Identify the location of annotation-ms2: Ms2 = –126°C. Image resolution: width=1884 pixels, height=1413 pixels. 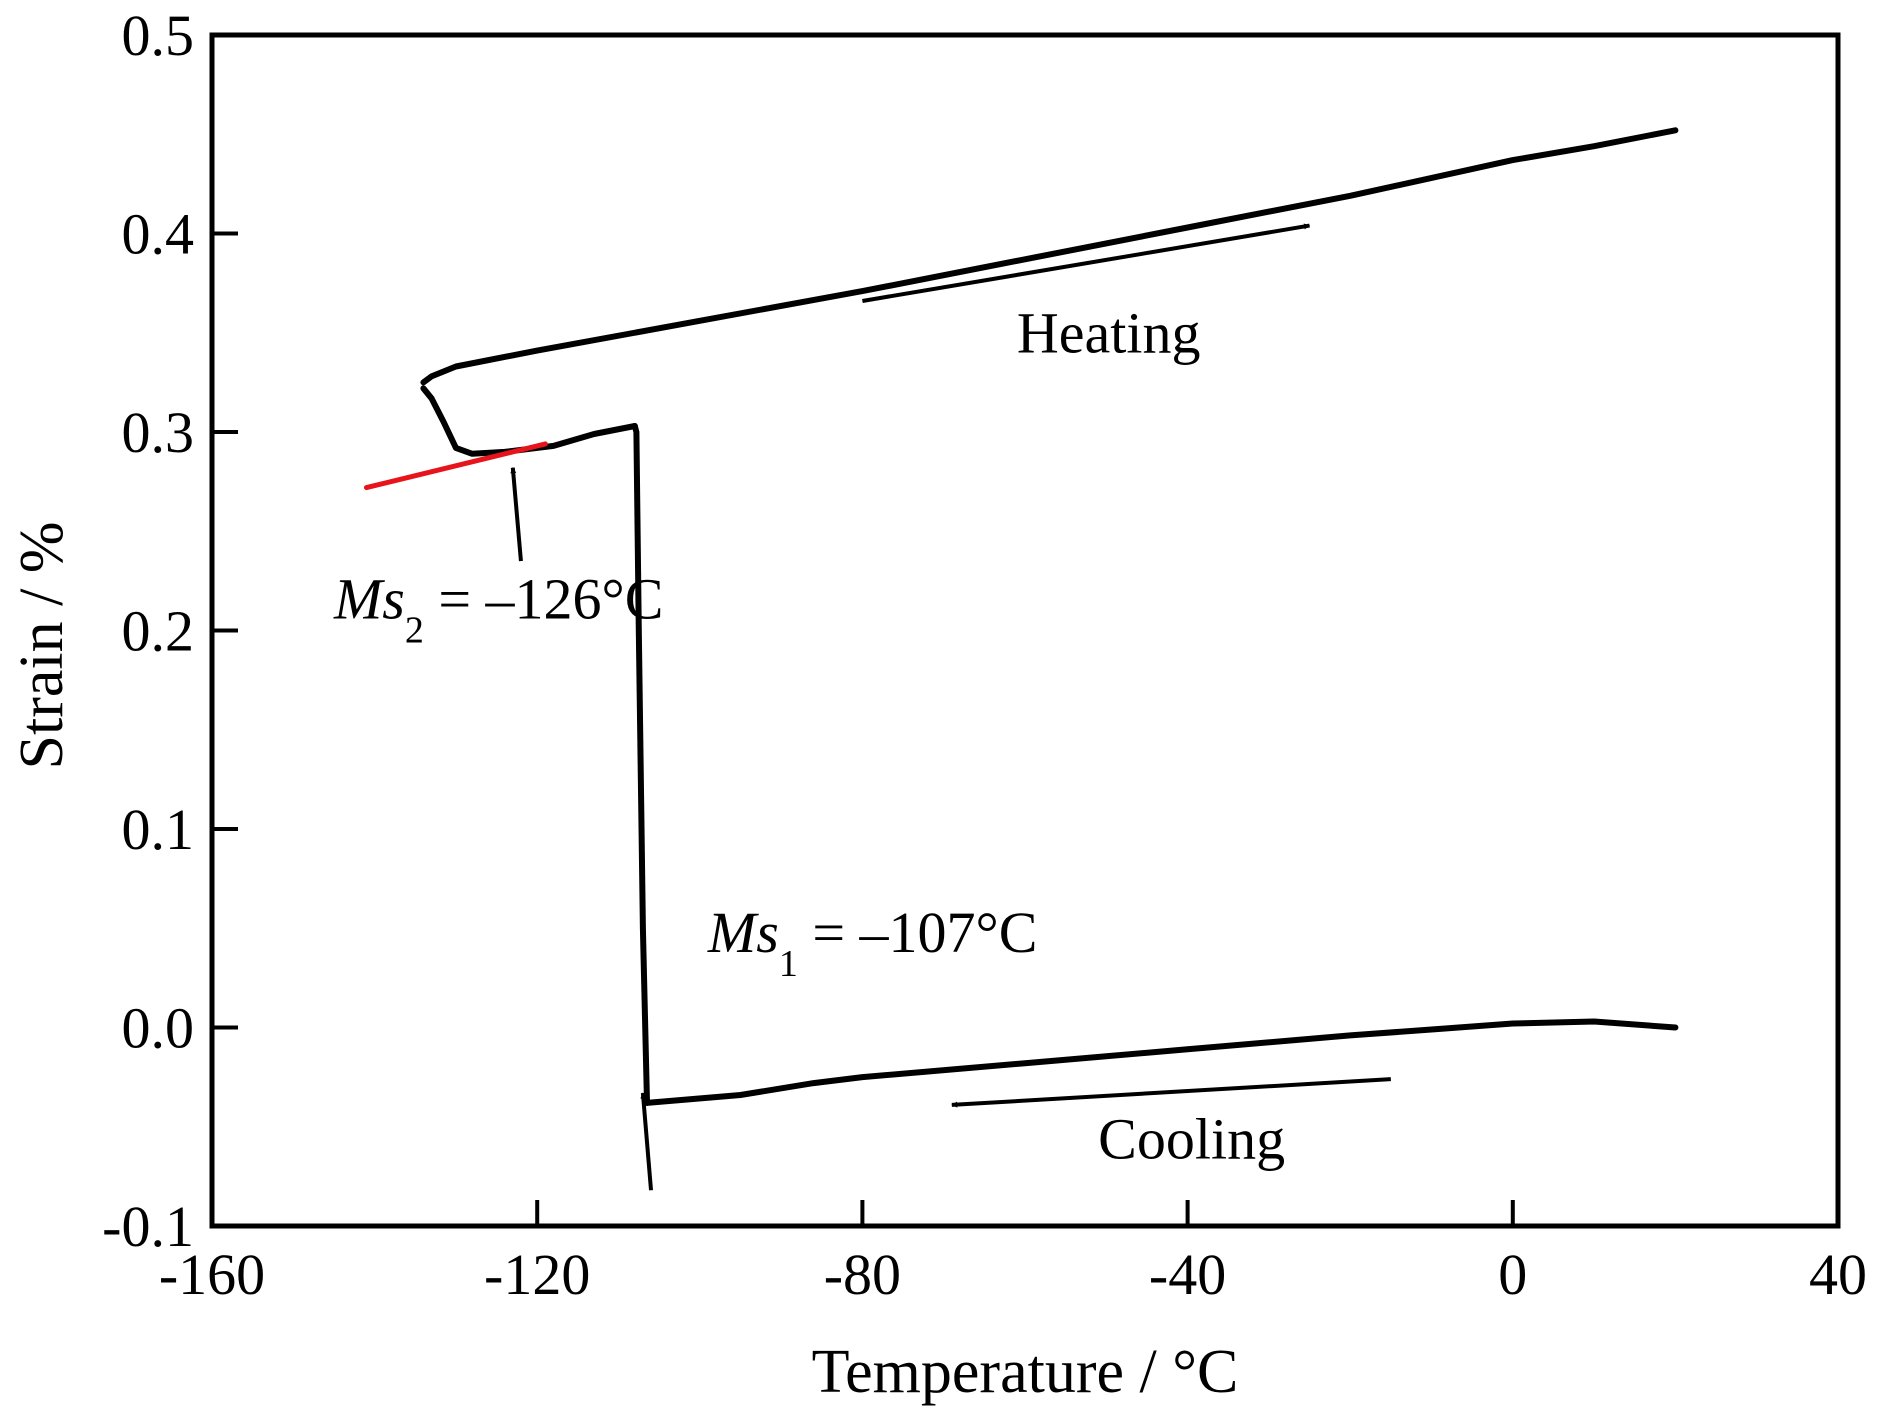
(498, 609).